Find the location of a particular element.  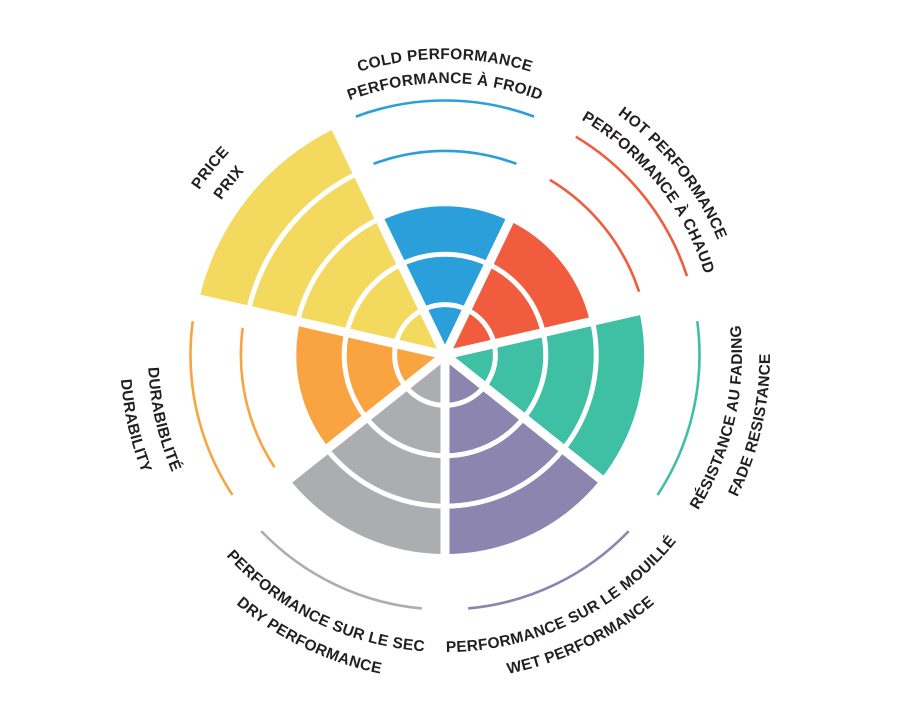

label-hot-performance-line1: HOT PERFORMANCE is located at coordinates (672, 173).